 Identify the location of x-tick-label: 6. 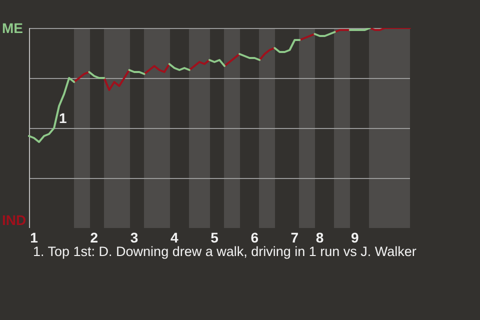
(254, 237).